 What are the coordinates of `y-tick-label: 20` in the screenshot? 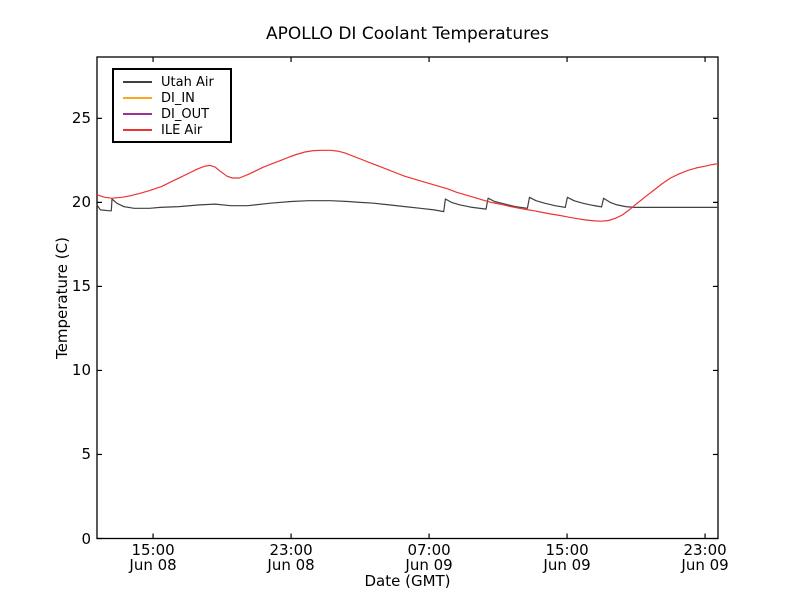 It's located at (81, 202).